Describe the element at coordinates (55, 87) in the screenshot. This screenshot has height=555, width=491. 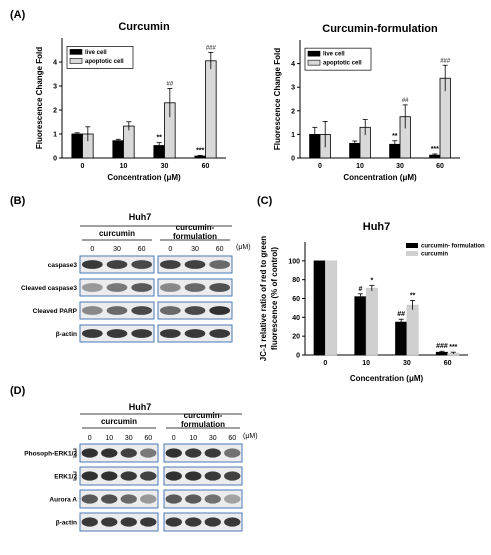
I see `y-tick-label: 3` at that location.